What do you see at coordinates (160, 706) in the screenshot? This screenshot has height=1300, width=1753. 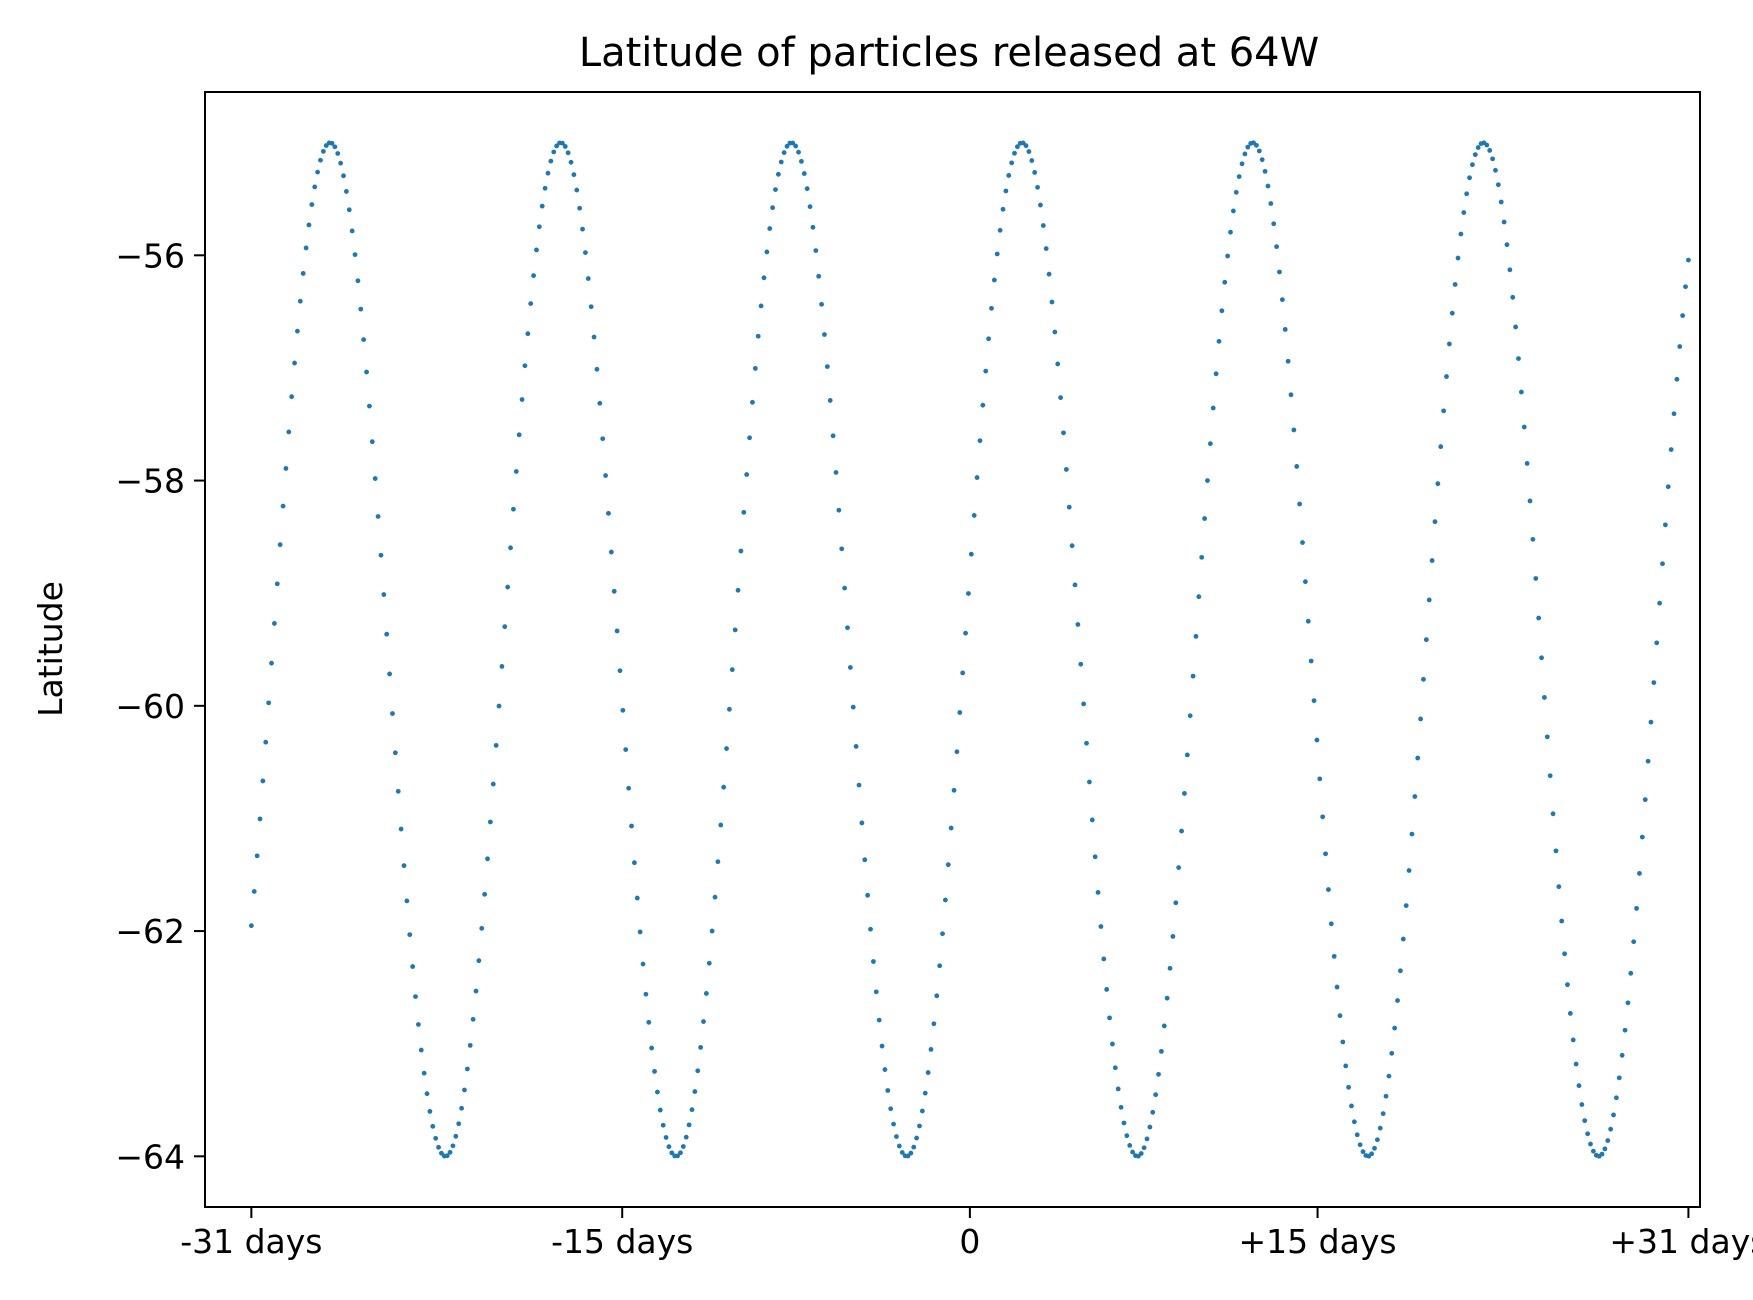 I see `y-axis-ticks: −56 −58 −60 −62 −64` at bounding box center [160, 706].